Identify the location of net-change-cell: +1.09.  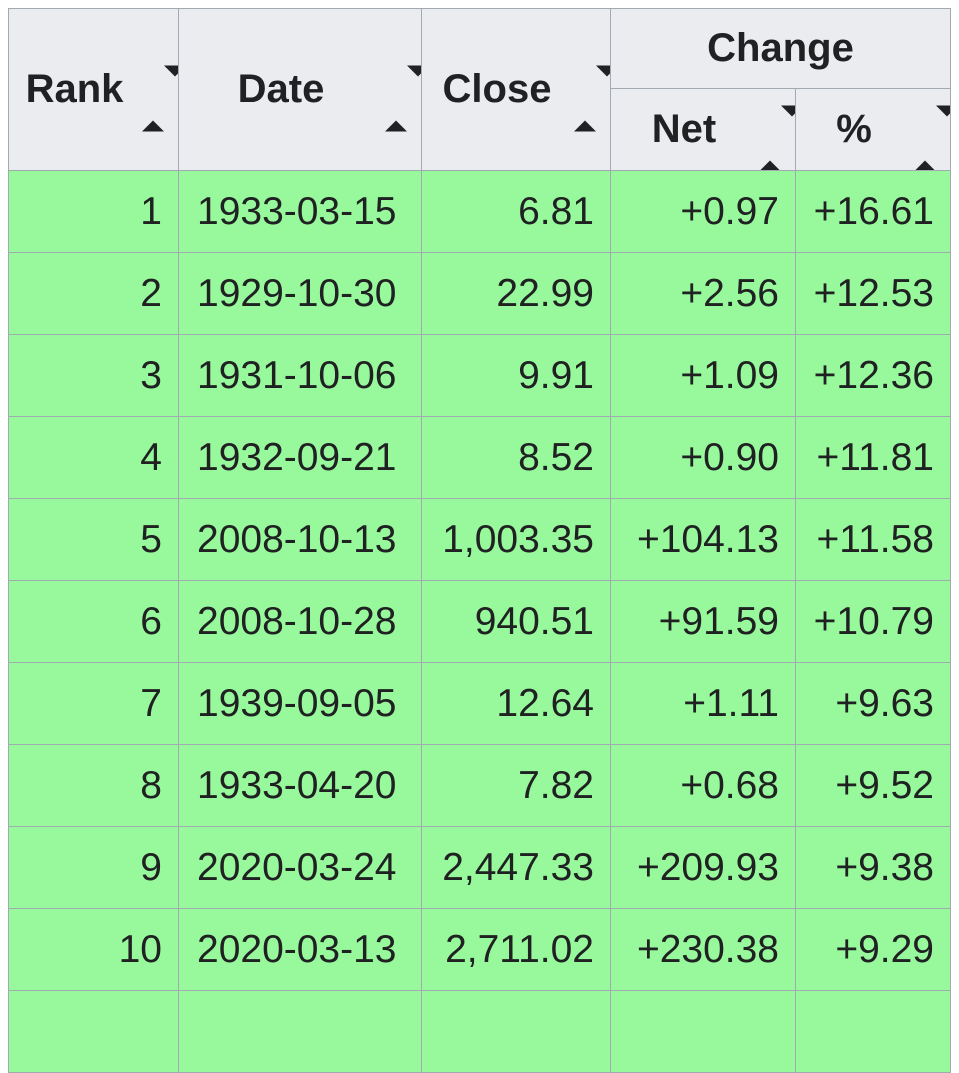
(703, 375).